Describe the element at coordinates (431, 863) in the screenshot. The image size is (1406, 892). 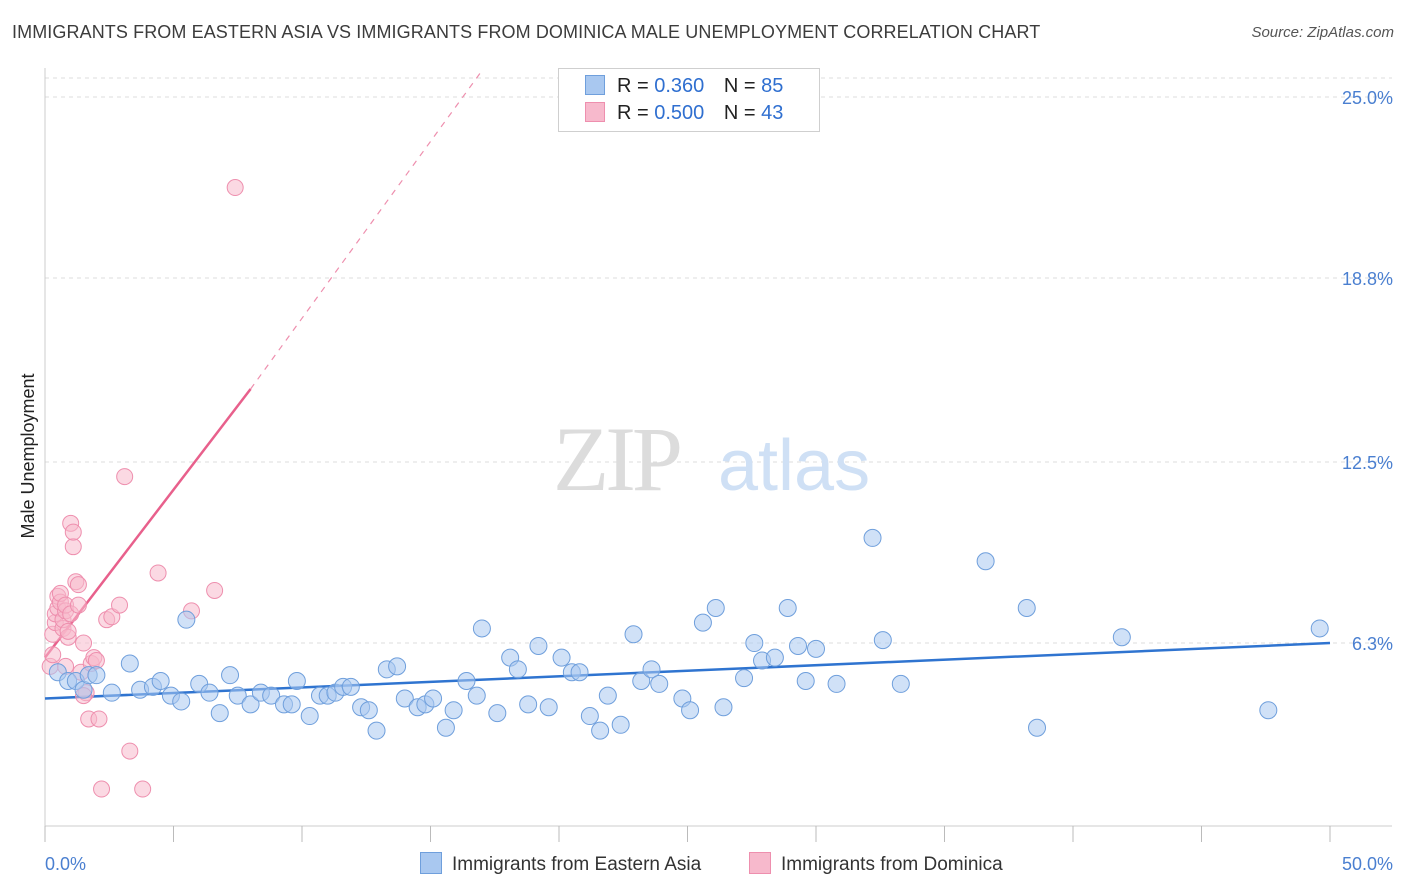
I see `bottom-legend-swatch-blue` at that location.